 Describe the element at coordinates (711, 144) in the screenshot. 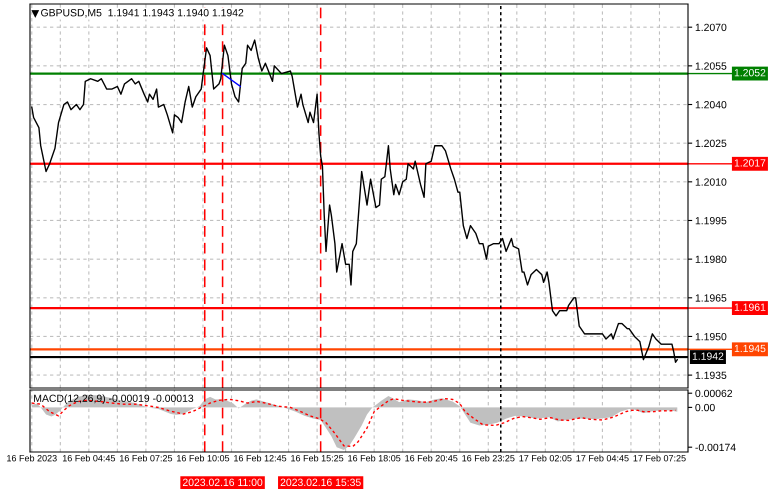

I see `y-tick-label: 1.2025` at that location.